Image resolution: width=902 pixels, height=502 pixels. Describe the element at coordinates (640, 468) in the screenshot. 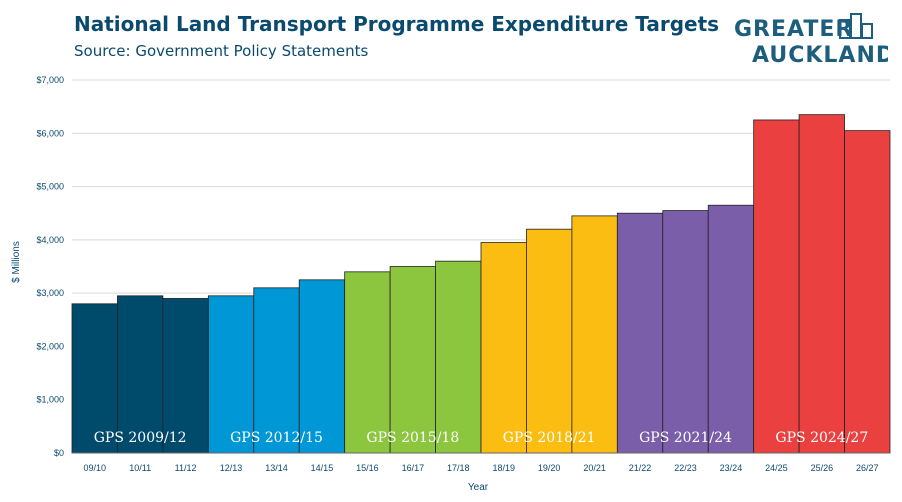

I see `x-tick-label: 21/22` at that location.